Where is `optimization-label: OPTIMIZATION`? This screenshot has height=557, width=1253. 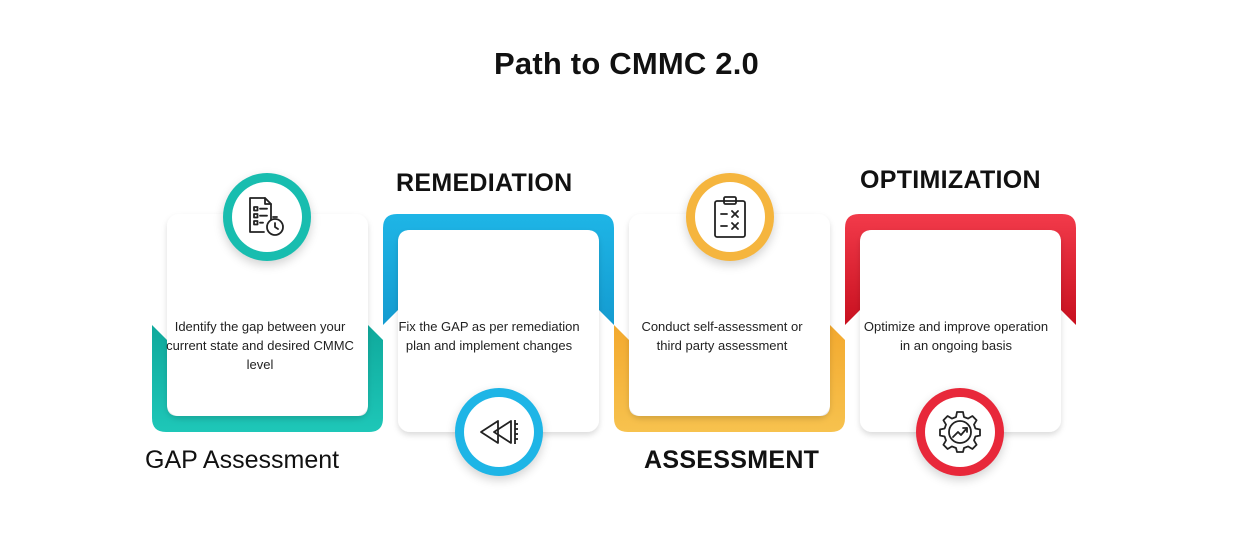
optimization-label: OPTIMIZATION is located at coordinates (950, 180).